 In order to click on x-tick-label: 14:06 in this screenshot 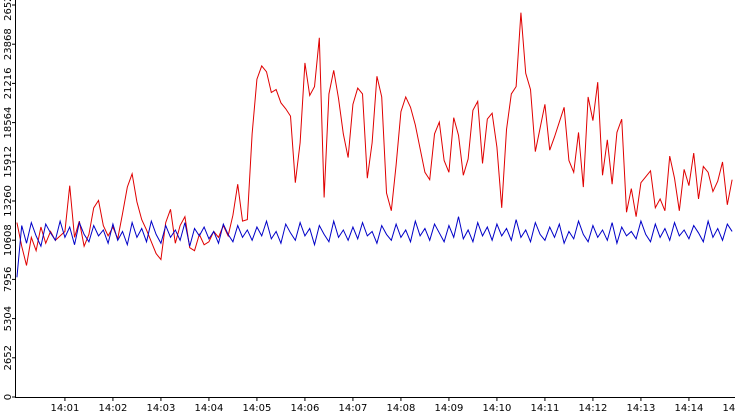, I will do `click(305, 408)`.